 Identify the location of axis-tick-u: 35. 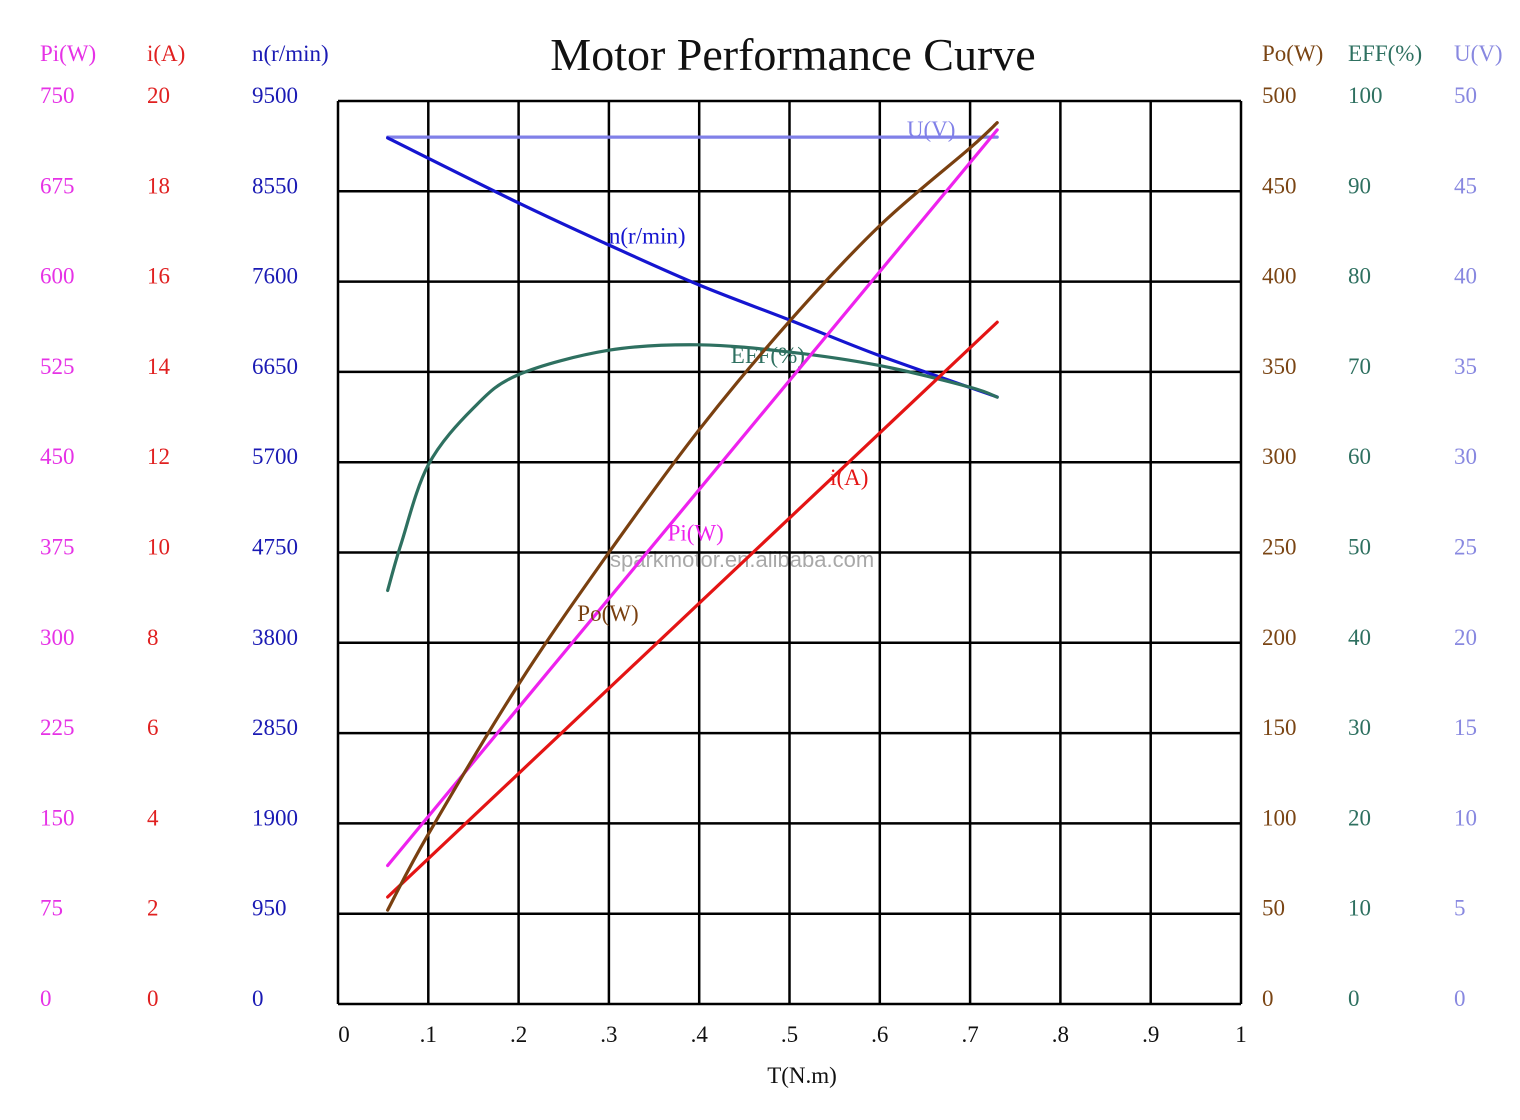
(1465, 366).